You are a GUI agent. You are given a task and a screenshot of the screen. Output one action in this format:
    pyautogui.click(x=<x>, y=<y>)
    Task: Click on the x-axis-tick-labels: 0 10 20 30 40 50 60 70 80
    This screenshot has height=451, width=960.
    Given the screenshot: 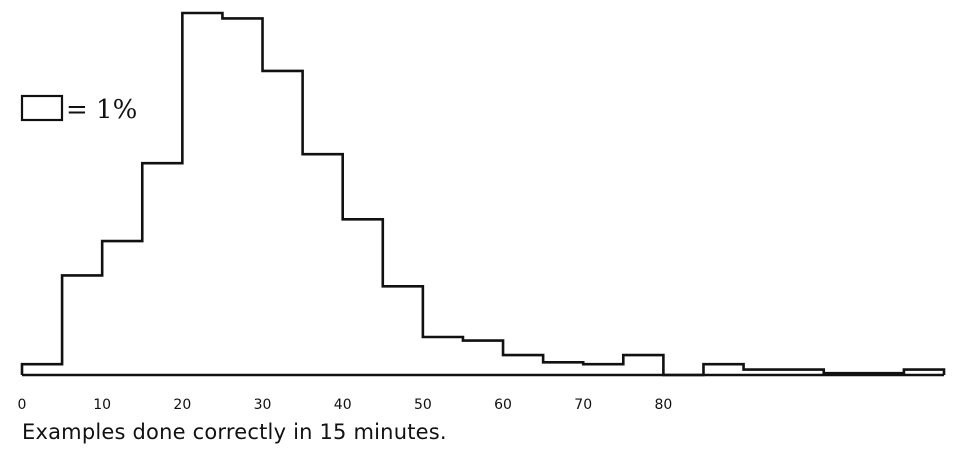 What is the action you would take?
    pyautogui.click(x=345, y=405)
    